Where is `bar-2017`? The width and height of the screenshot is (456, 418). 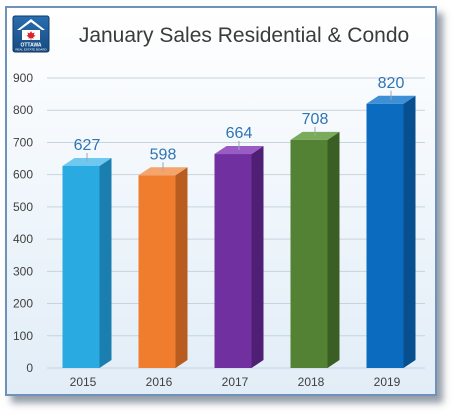 bar-2017 is located at coordinates (239, 257).